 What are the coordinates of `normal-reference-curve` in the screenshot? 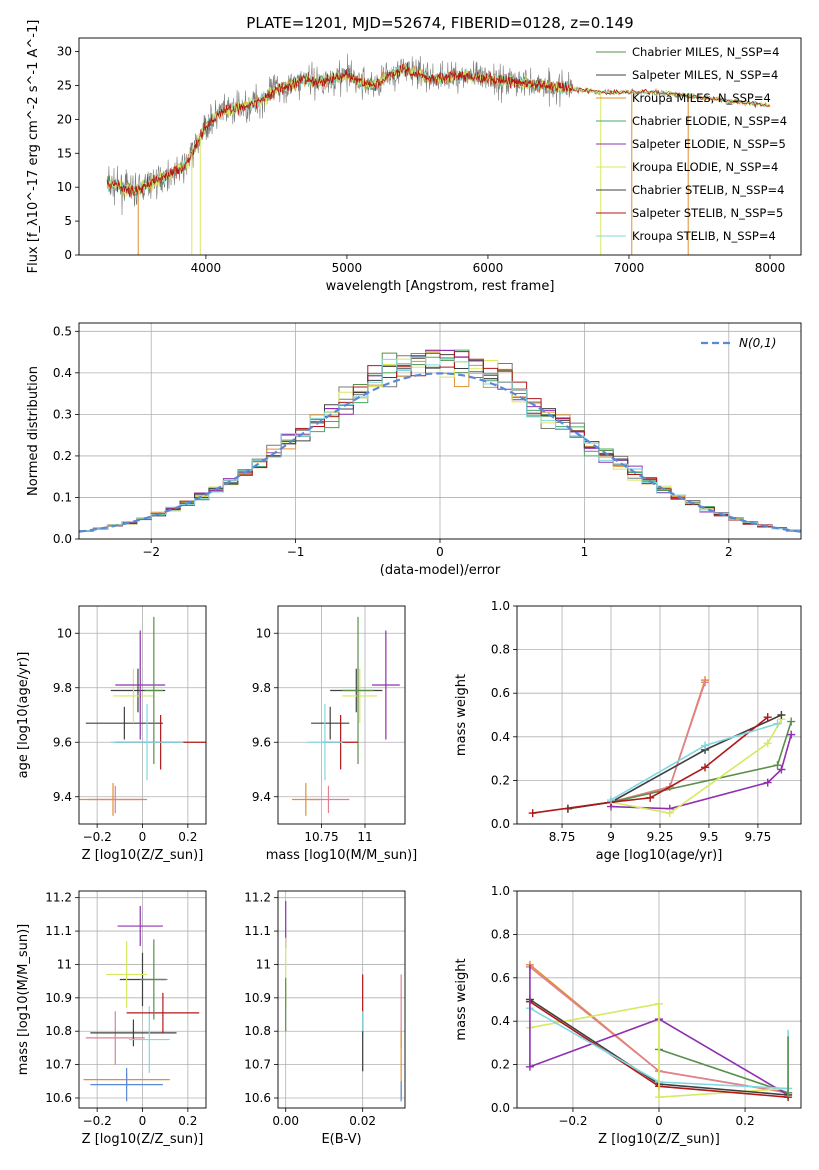 It's located at (440, 452).